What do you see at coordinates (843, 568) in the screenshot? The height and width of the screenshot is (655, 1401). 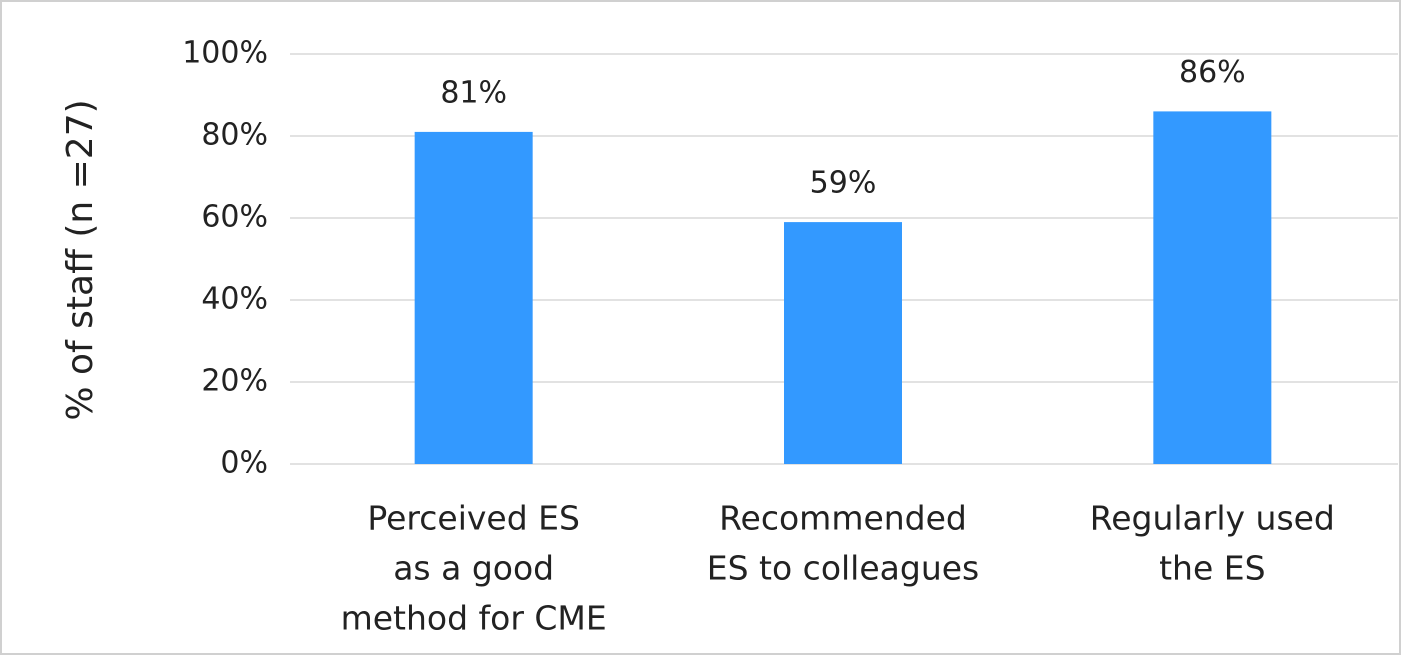 I see `x-tick-label: ES to colleagues` at bounding box center [843, 568].